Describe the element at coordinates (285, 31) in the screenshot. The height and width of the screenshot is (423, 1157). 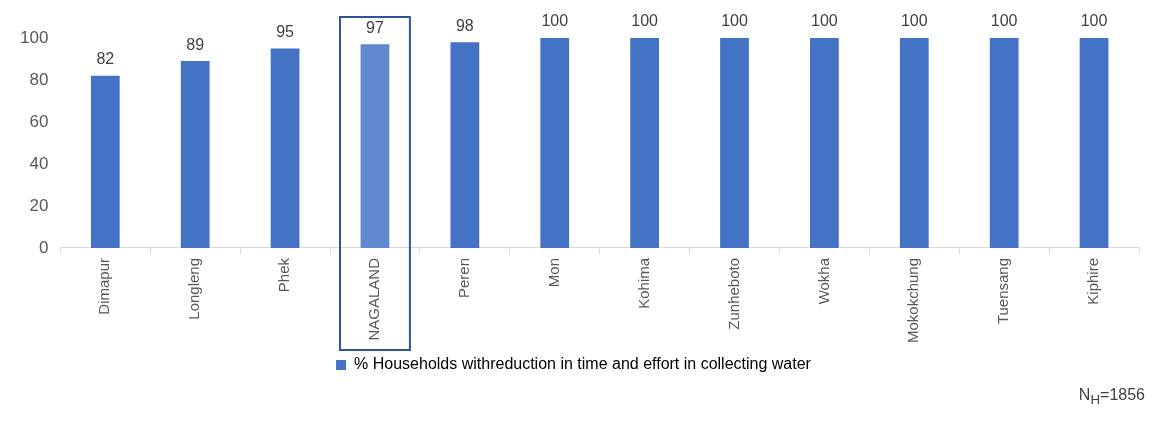
I see `data-label: 95` at that location.